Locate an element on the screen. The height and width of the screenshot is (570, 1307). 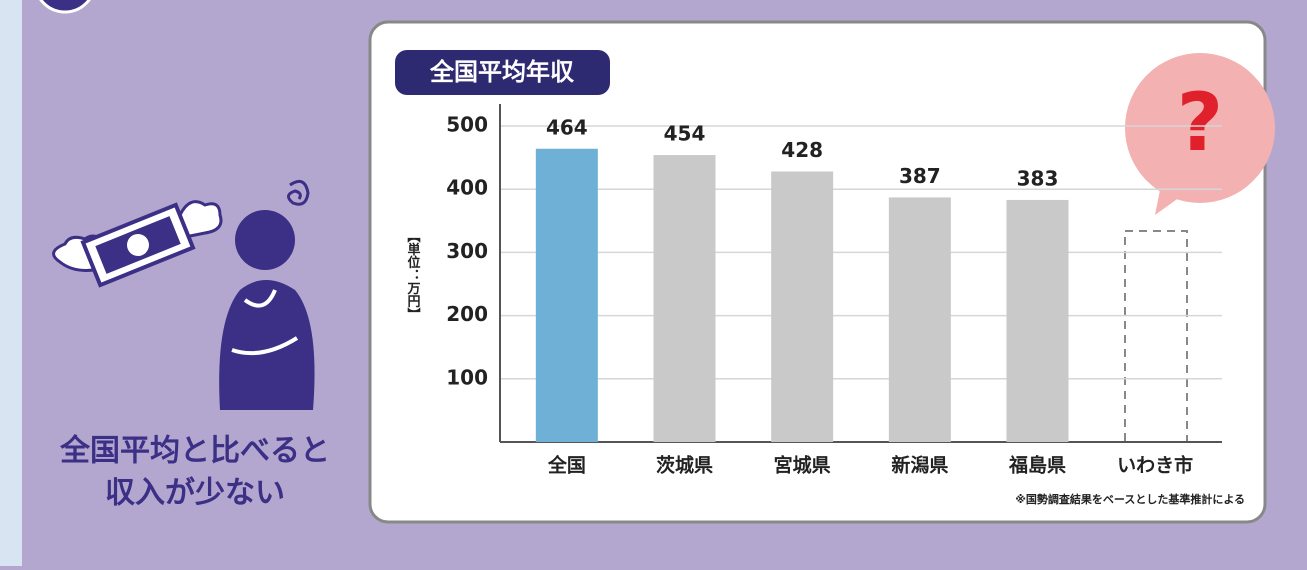
side-text: 収入が少ない is located at coordinates (195, 493).